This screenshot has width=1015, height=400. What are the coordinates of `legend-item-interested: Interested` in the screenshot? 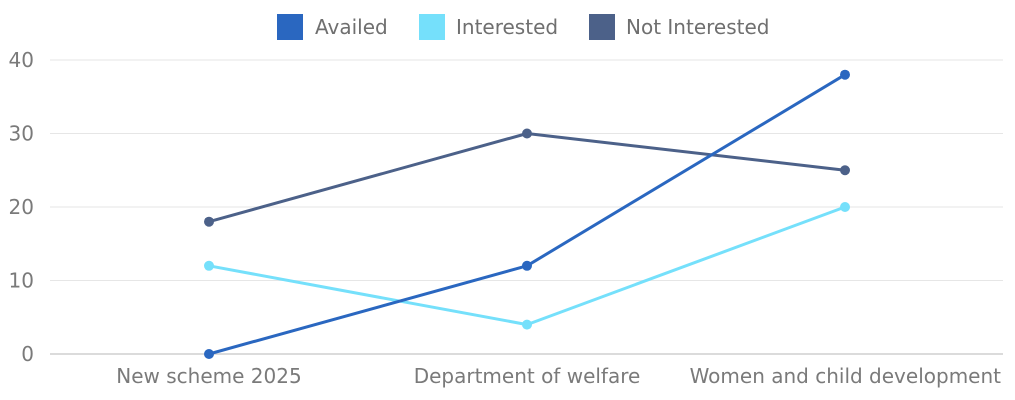 It's located at (488, 27).